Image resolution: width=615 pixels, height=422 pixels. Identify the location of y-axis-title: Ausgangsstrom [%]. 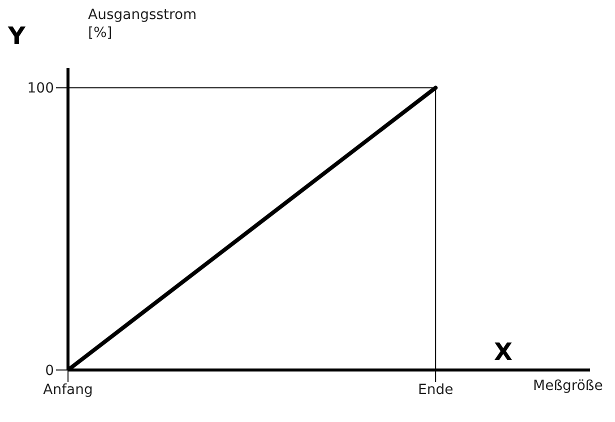
(143, 24).